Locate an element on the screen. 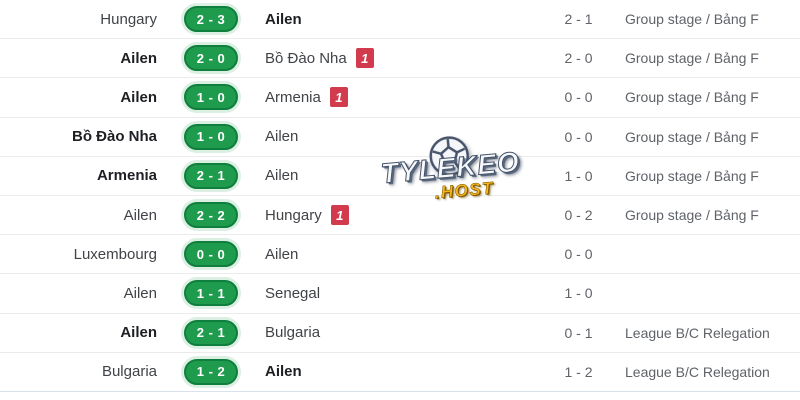  fulltime-score-cell: 2 - 2 is located at coordinates (211, 215).